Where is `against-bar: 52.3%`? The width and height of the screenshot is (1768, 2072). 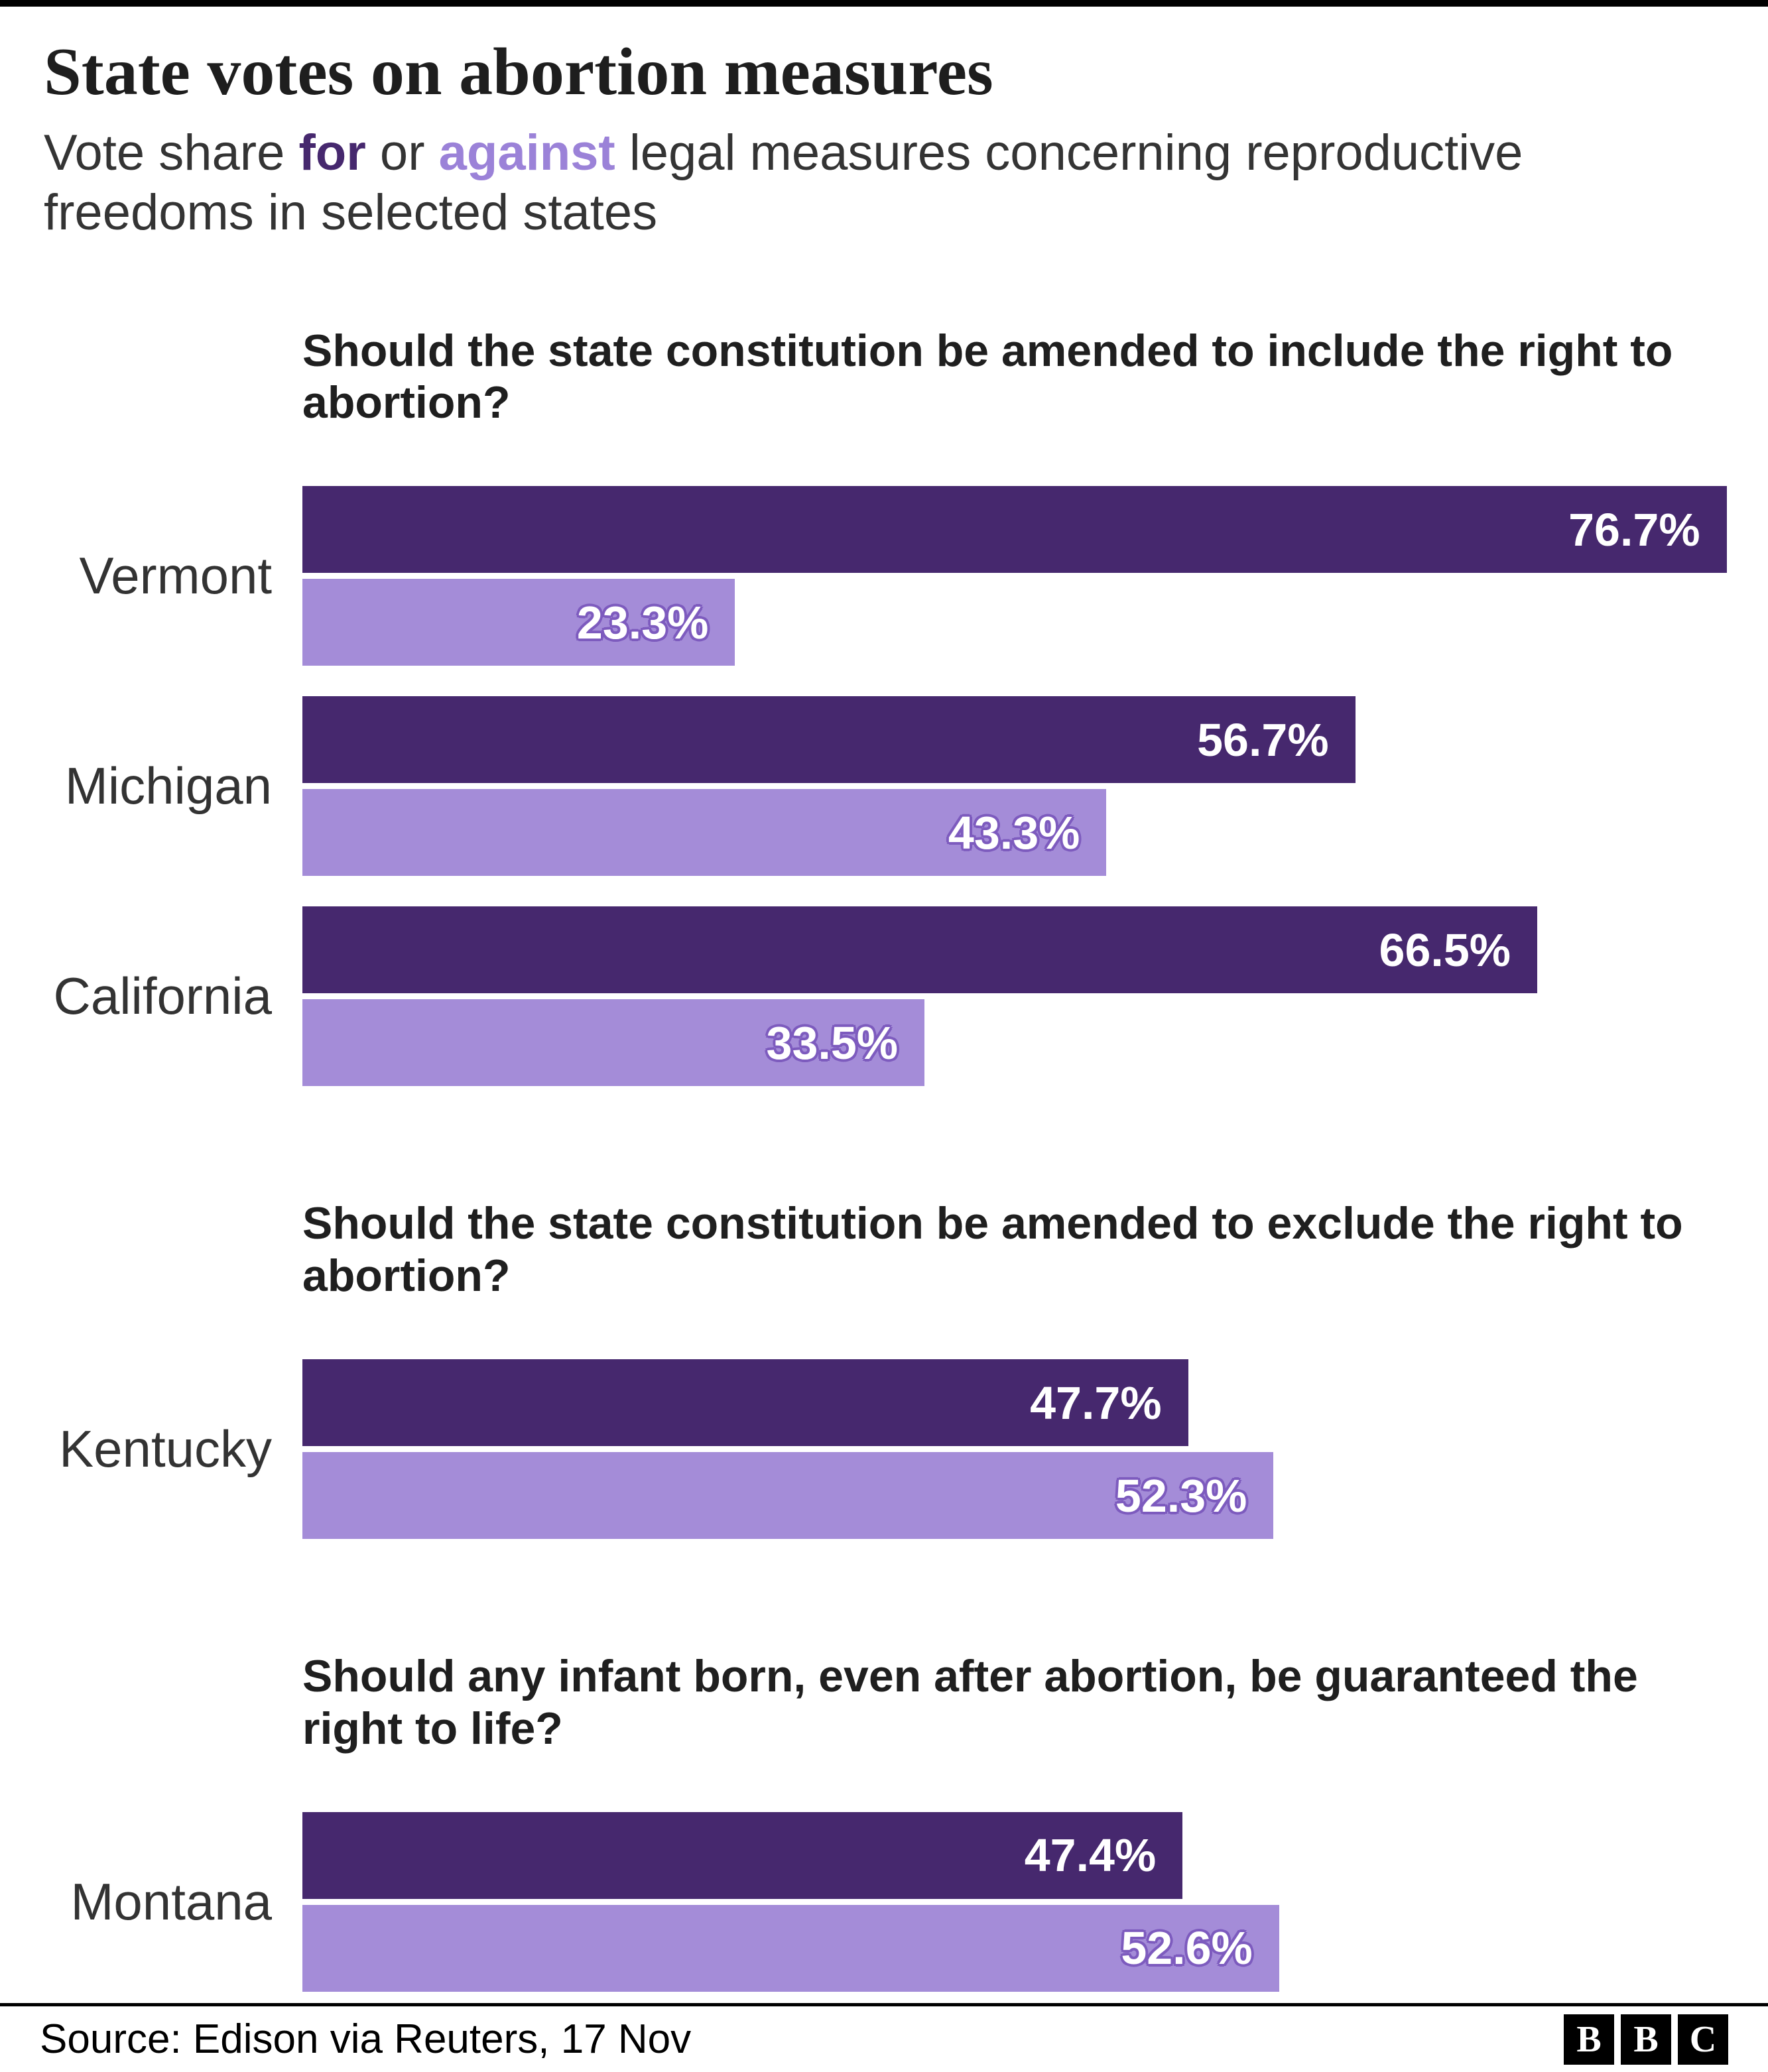
against-bar: 52.3% is located at coordinates (788, 1495).